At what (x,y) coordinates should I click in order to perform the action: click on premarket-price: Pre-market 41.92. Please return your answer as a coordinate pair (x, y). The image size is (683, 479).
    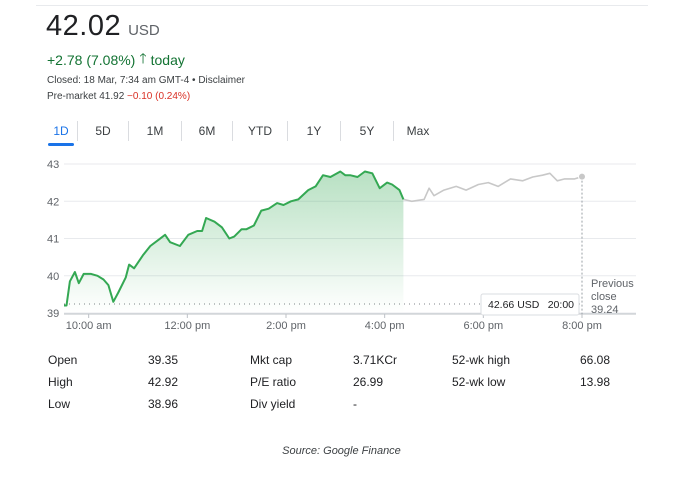
    Looking at the image, I should click on (86, 96).